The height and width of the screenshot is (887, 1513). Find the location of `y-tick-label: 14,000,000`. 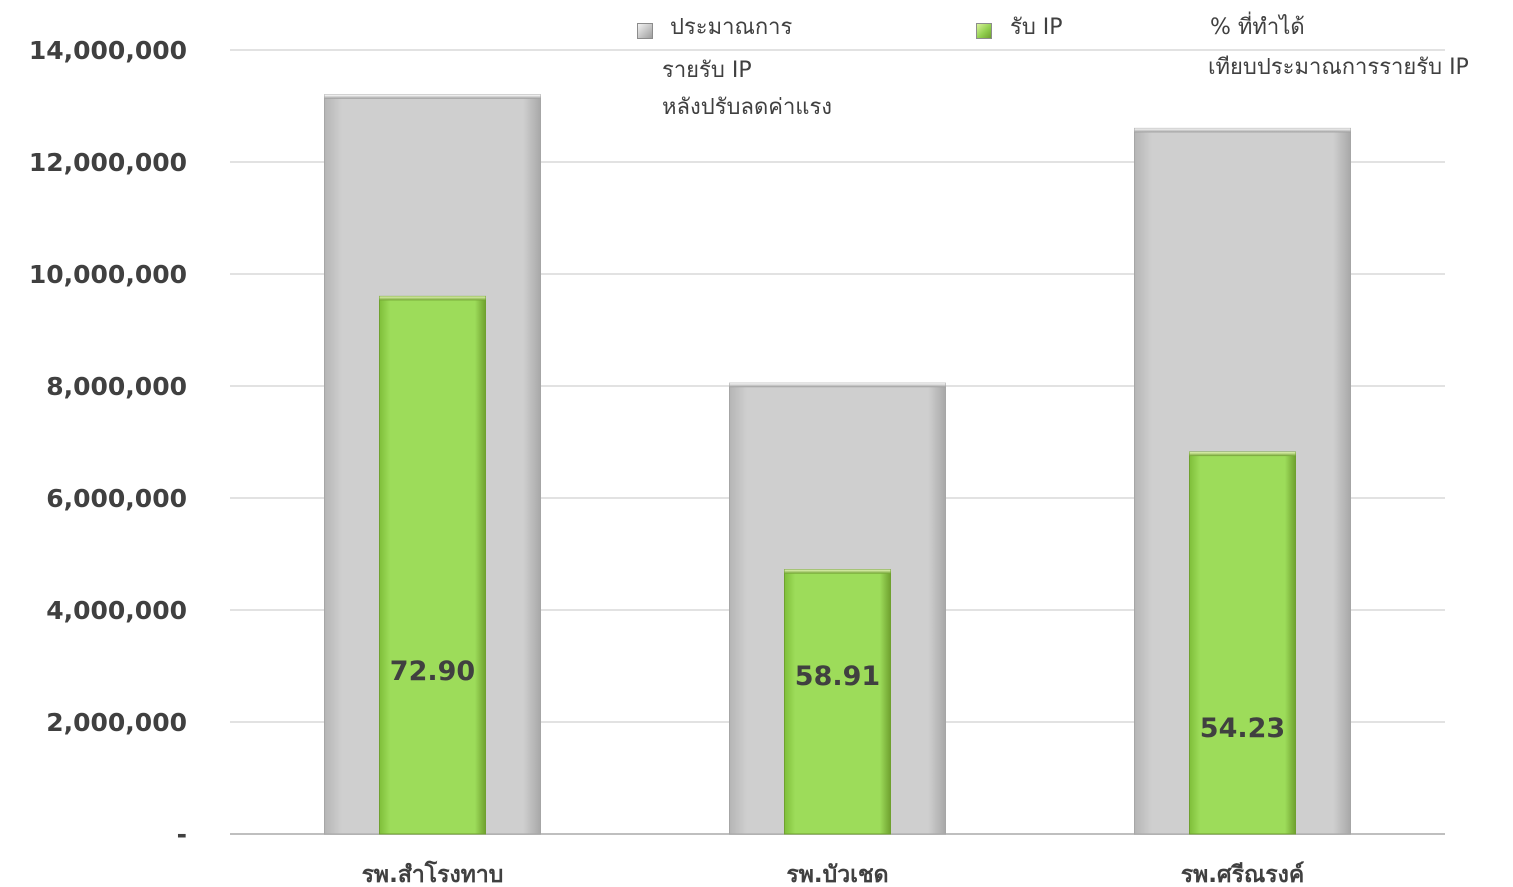

y-tick-label: 14,000,000 is located at coordinates (108, 50).